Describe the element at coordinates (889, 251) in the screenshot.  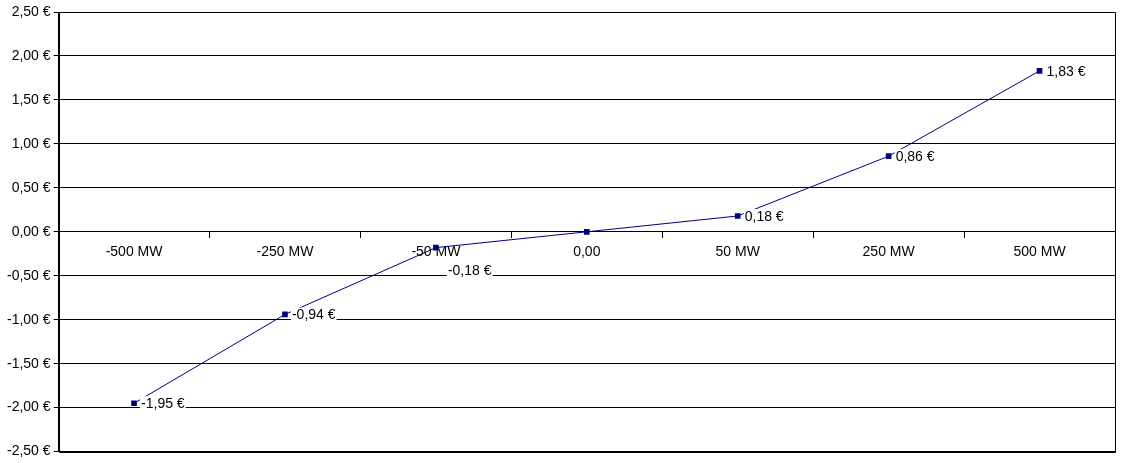
I see `x-tick-label: 250 MW` at that location.